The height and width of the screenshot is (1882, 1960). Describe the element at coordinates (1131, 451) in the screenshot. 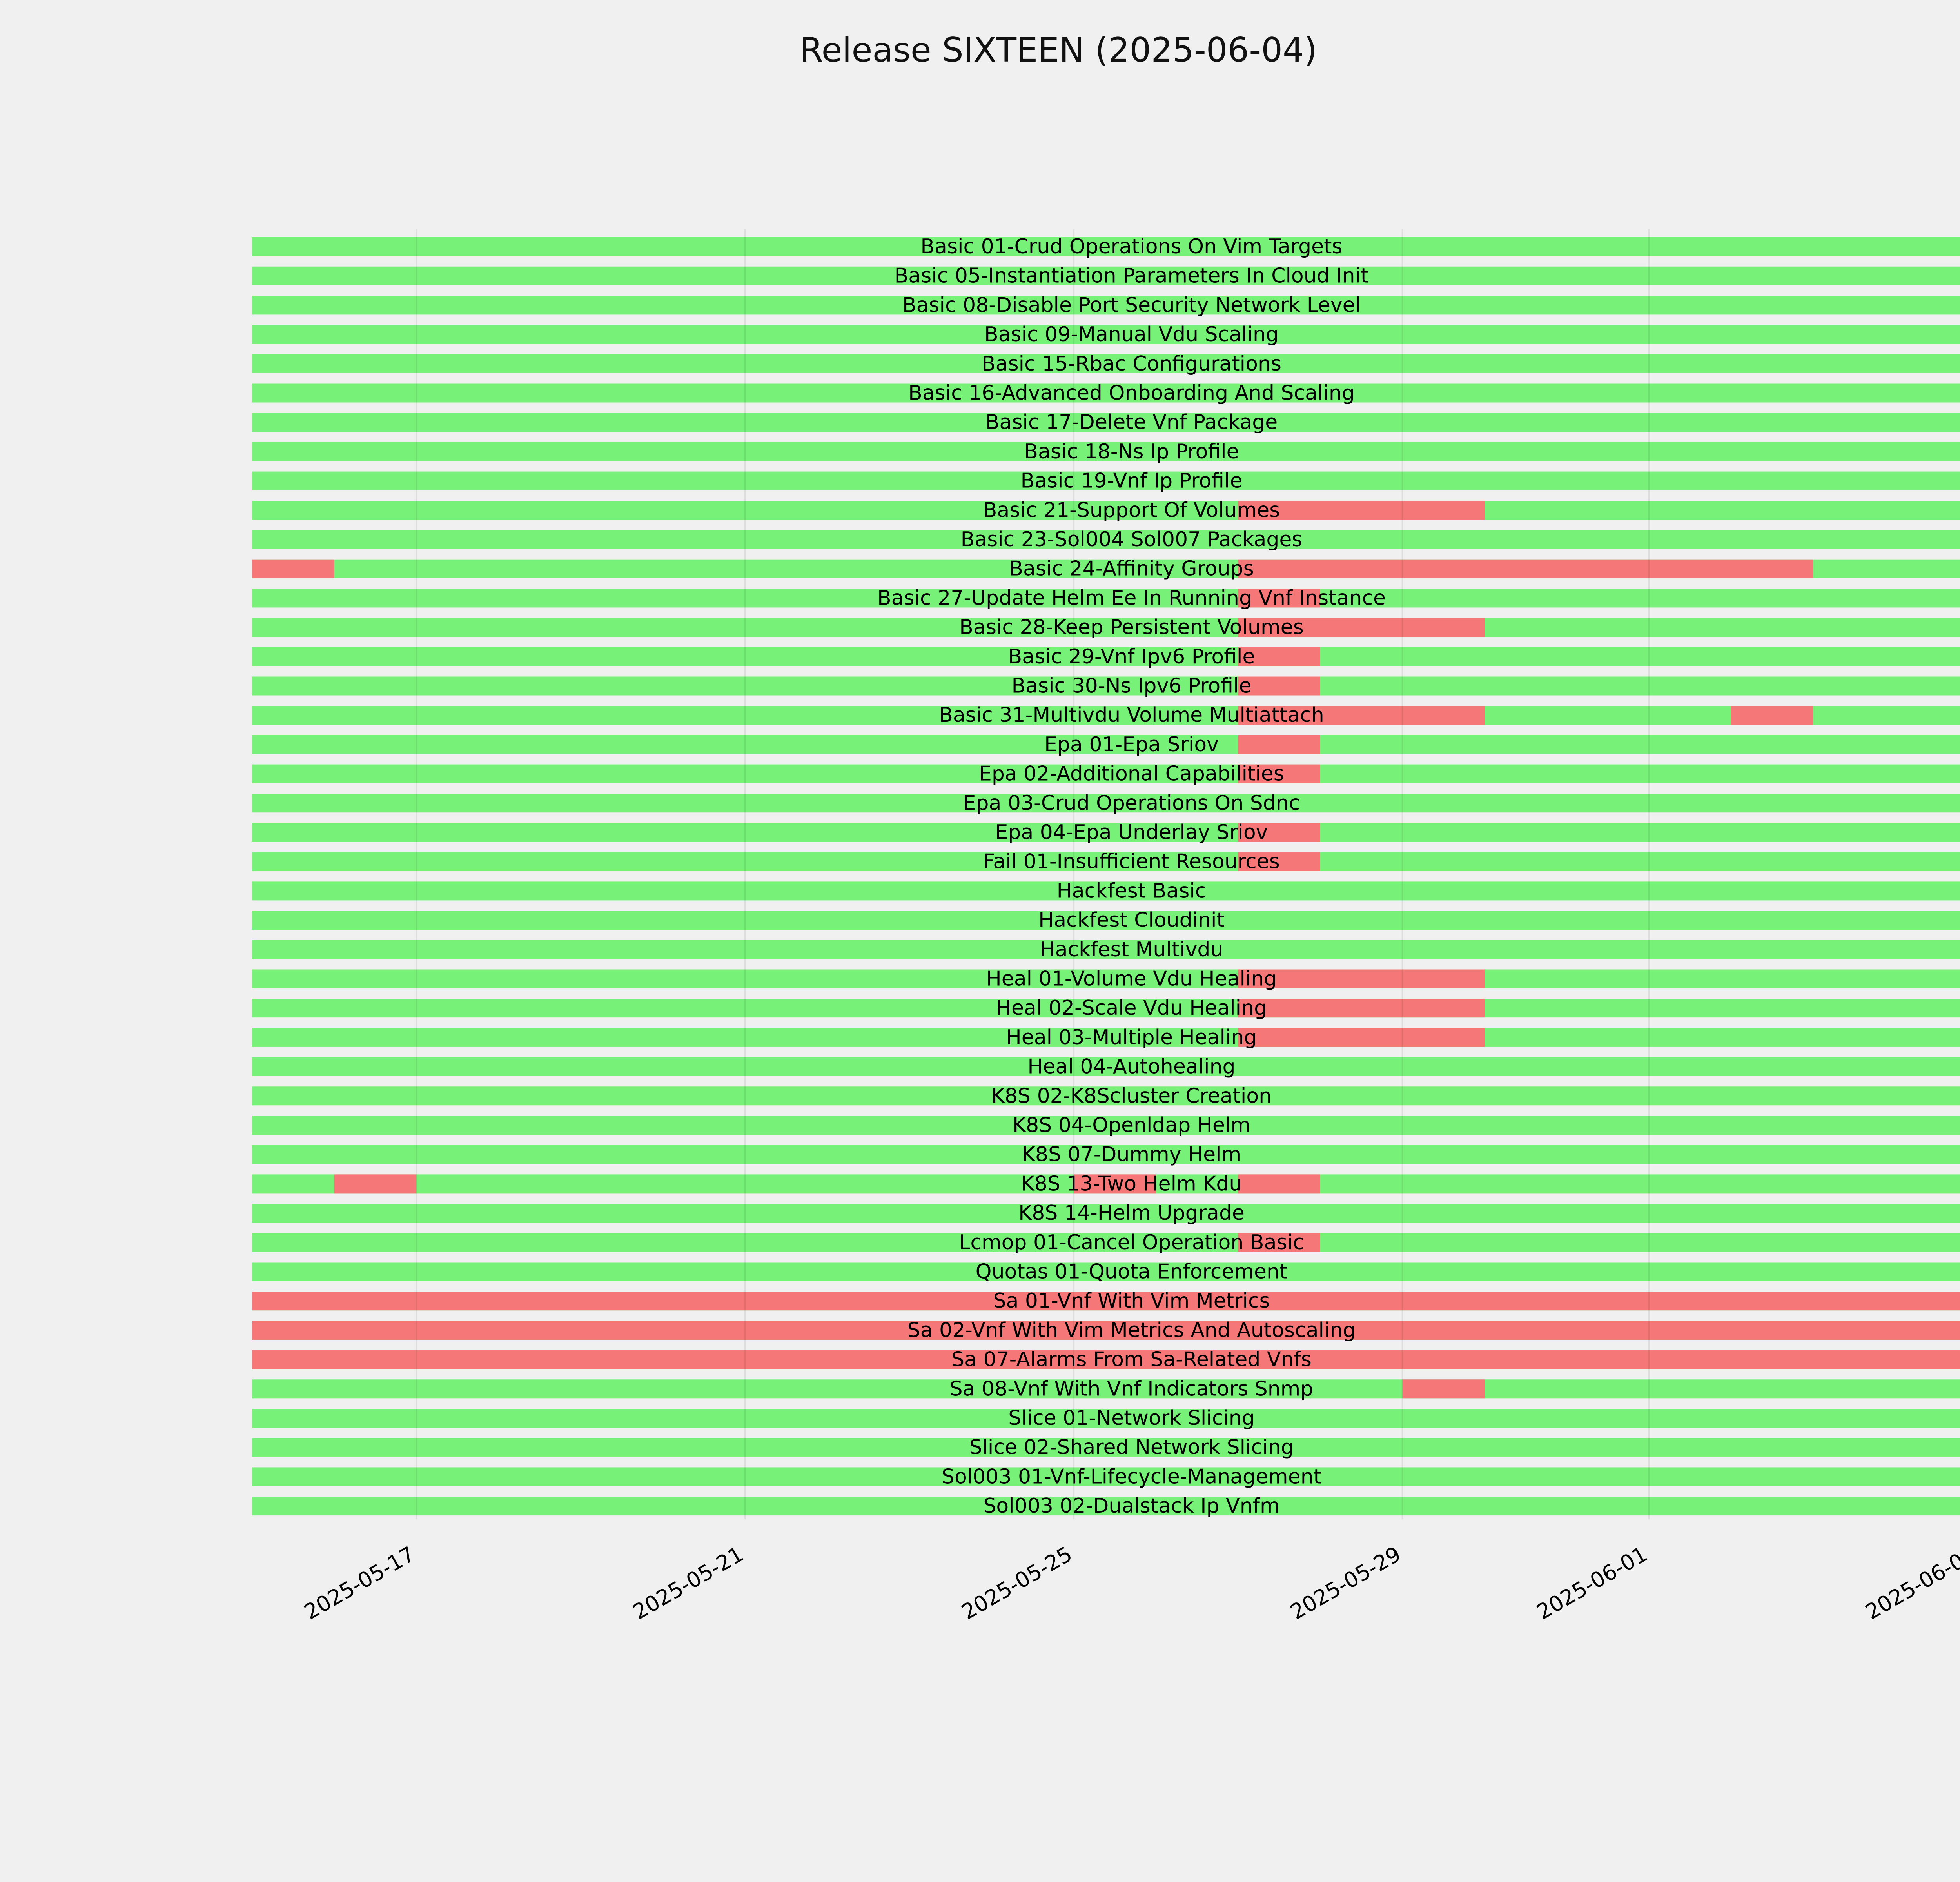

I see `row-label: Basic 18-Ns Ip Profile` at that location.